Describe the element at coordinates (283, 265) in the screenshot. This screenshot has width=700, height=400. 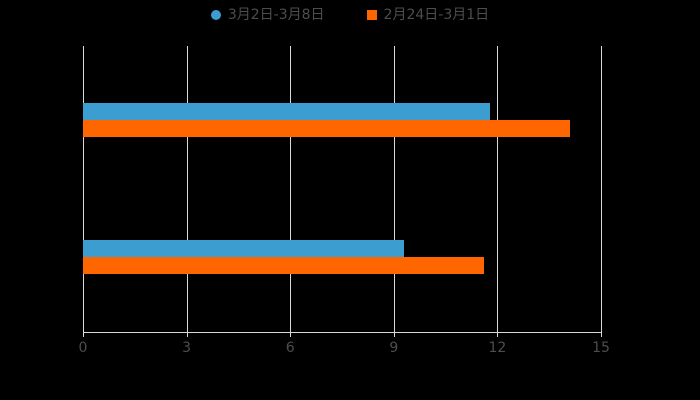
I see `bar-中国-series-2` at that location.